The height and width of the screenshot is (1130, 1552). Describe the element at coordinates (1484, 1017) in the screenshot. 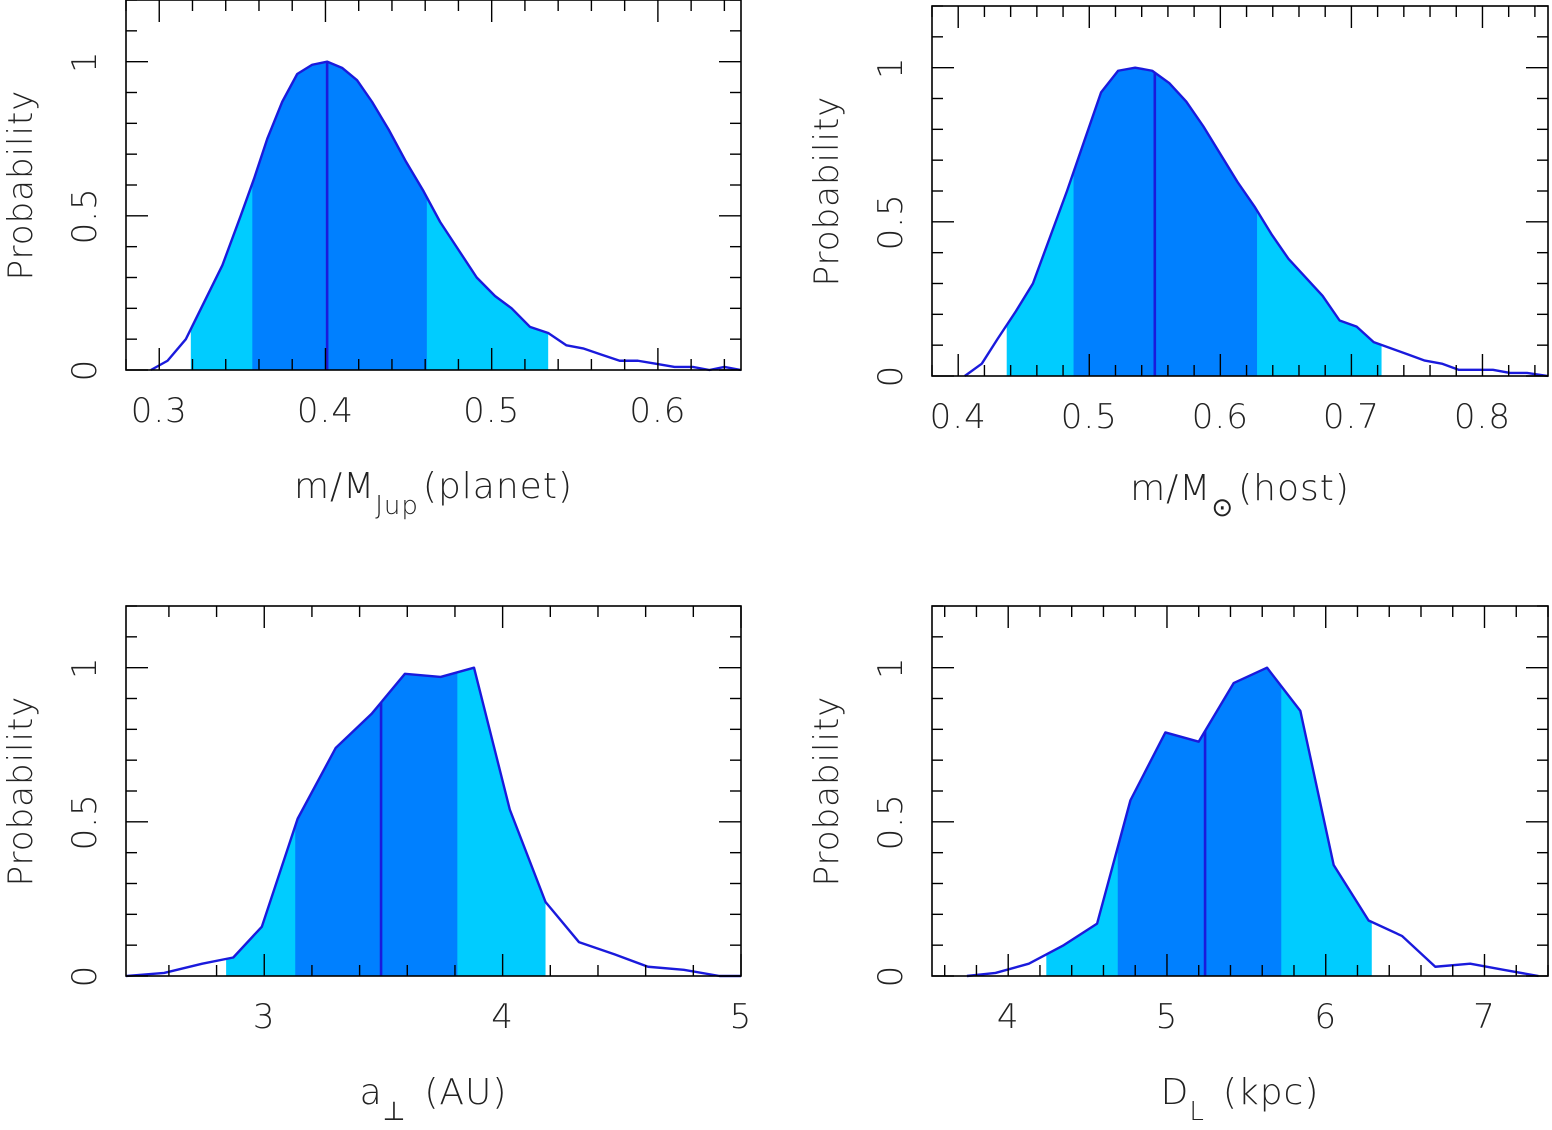

I see `x-tick-label: 7` at that location.